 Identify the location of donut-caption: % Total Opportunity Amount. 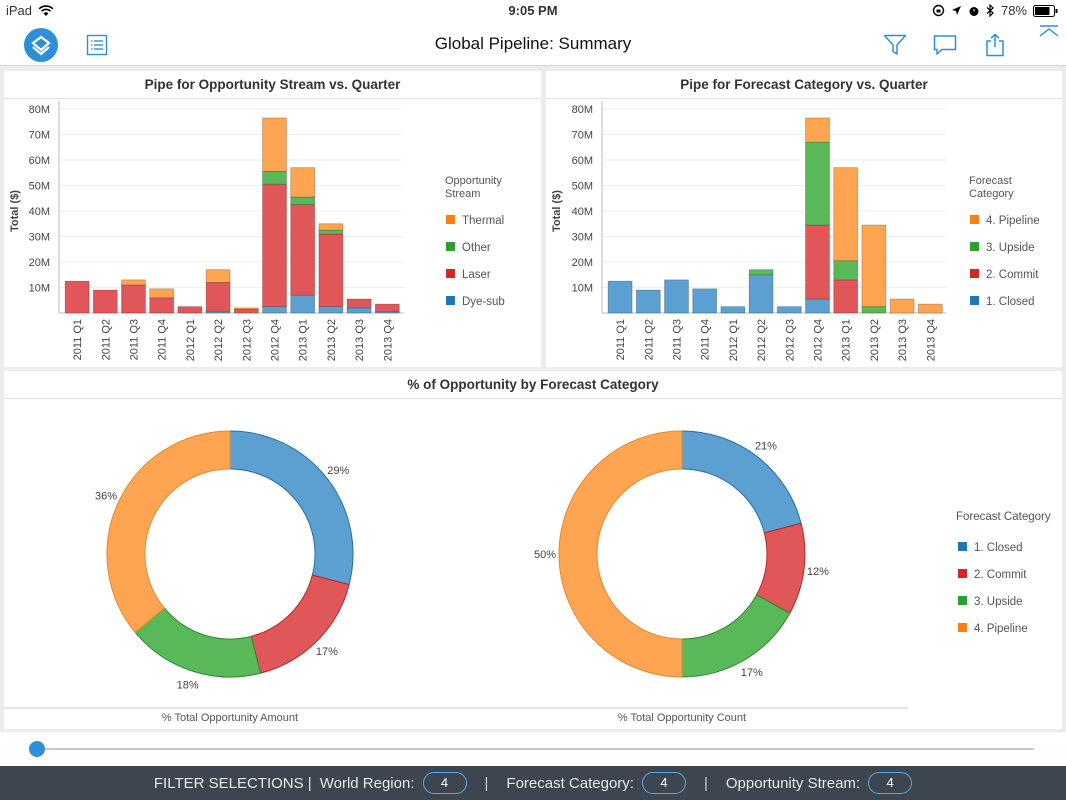
(230, 718).